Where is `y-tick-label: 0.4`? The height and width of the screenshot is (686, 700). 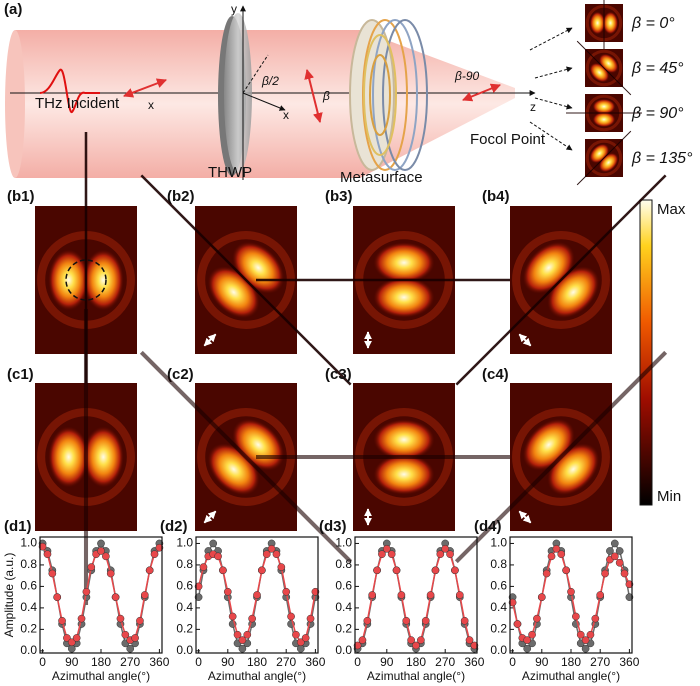
y-tick-label: 0.4 is located at coordinates (498, 607).